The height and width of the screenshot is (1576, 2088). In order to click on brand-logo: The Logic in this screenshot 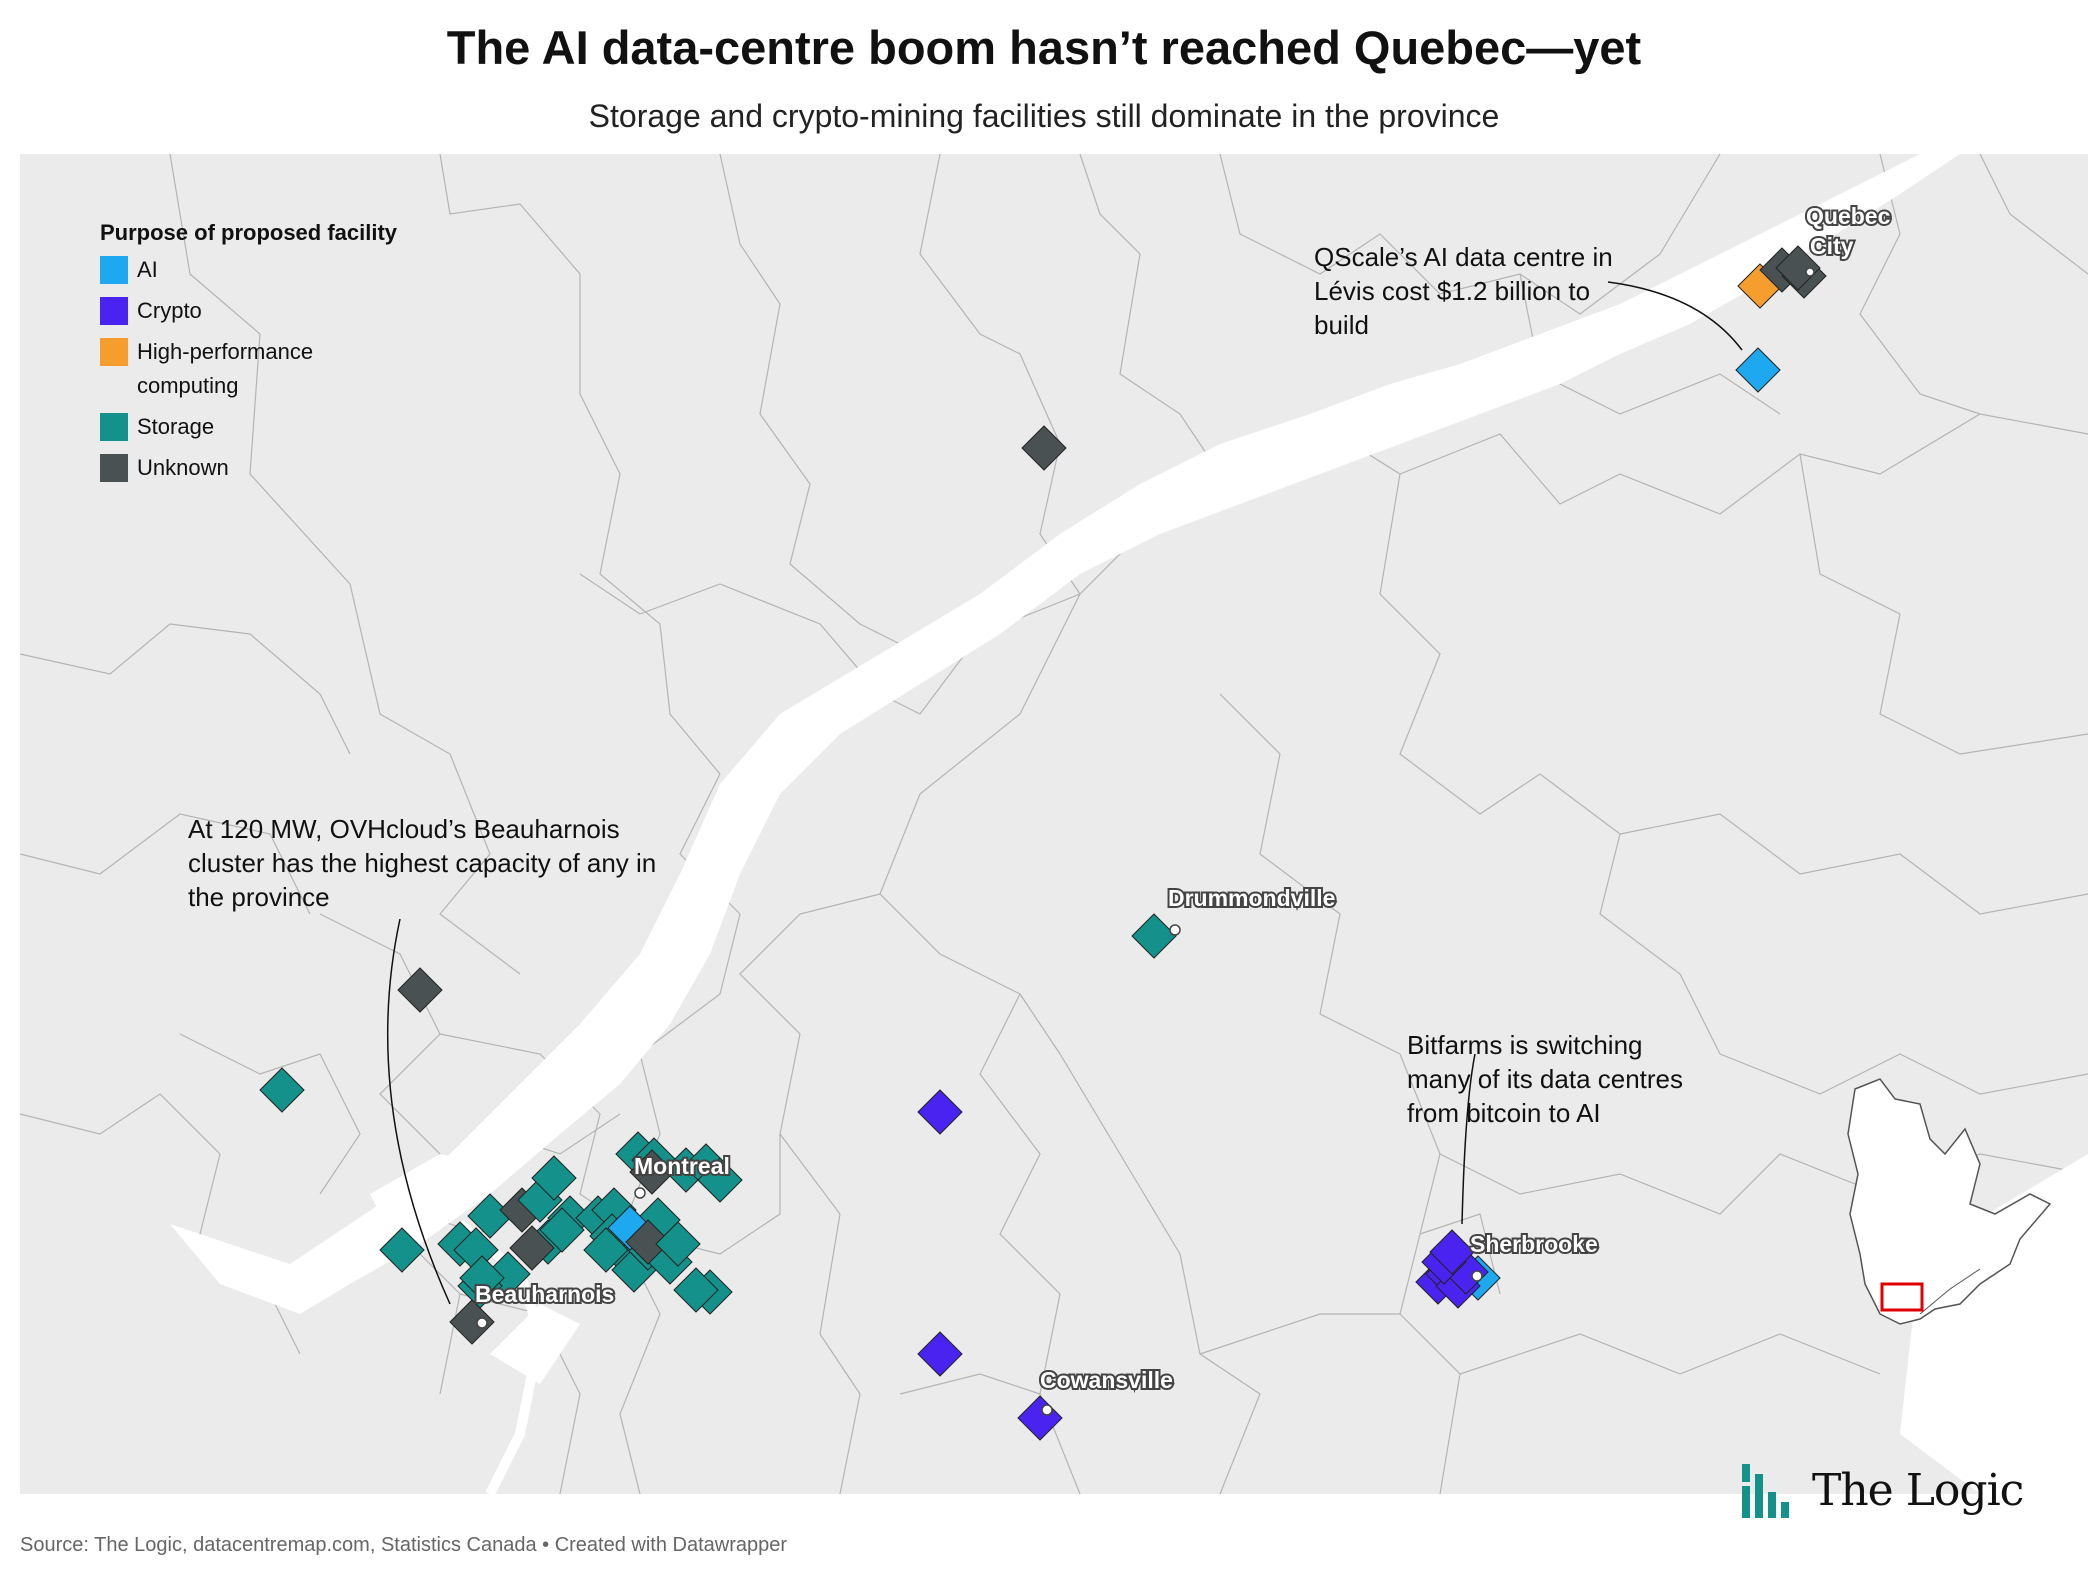, I will do `click(1882, 1490)`.